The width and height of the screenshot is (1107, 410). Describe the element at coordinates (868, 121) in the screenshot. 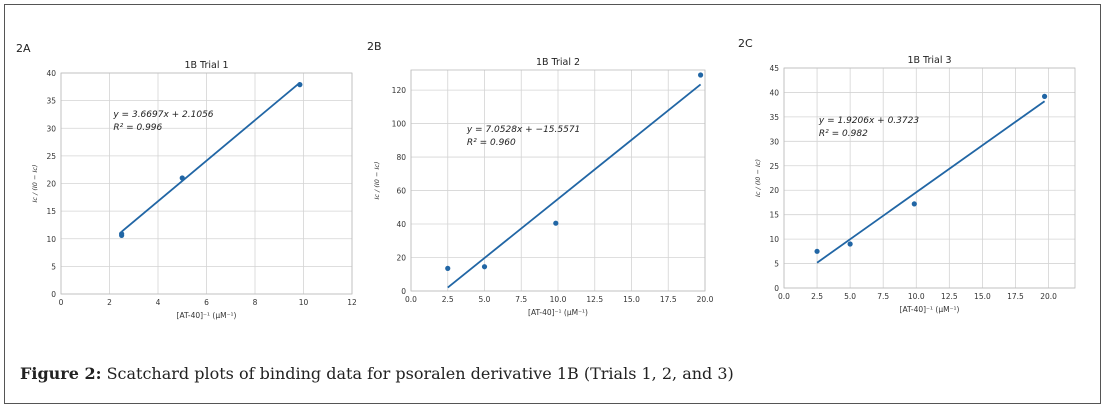

I see `fit-annotation: y = 1.9206x + 0.3723` at that location.